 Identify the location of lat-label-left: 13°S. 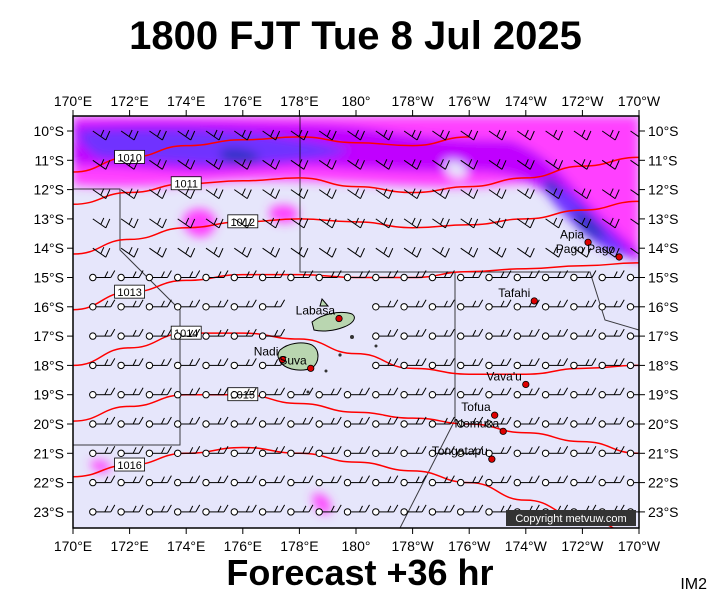
(48, 219).